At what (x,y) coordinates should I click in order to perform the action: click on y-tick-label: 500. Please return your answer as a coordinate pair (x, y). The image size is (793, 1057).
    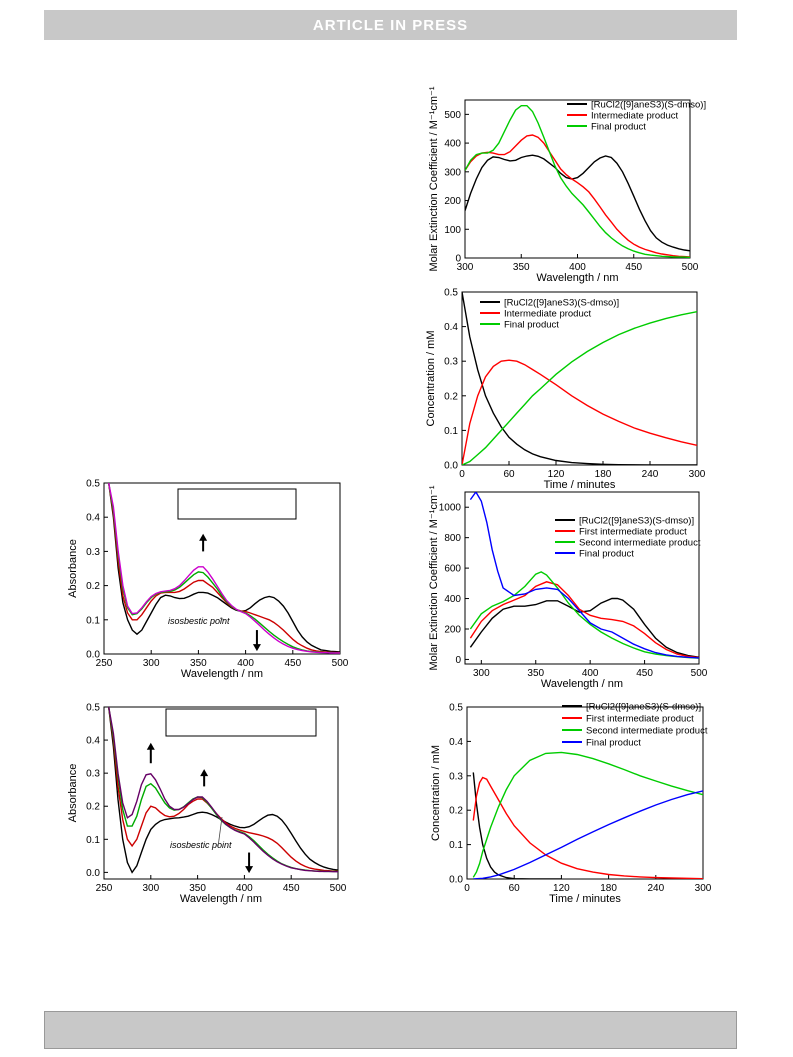
    Looking at the image, I should click on (452, 115).